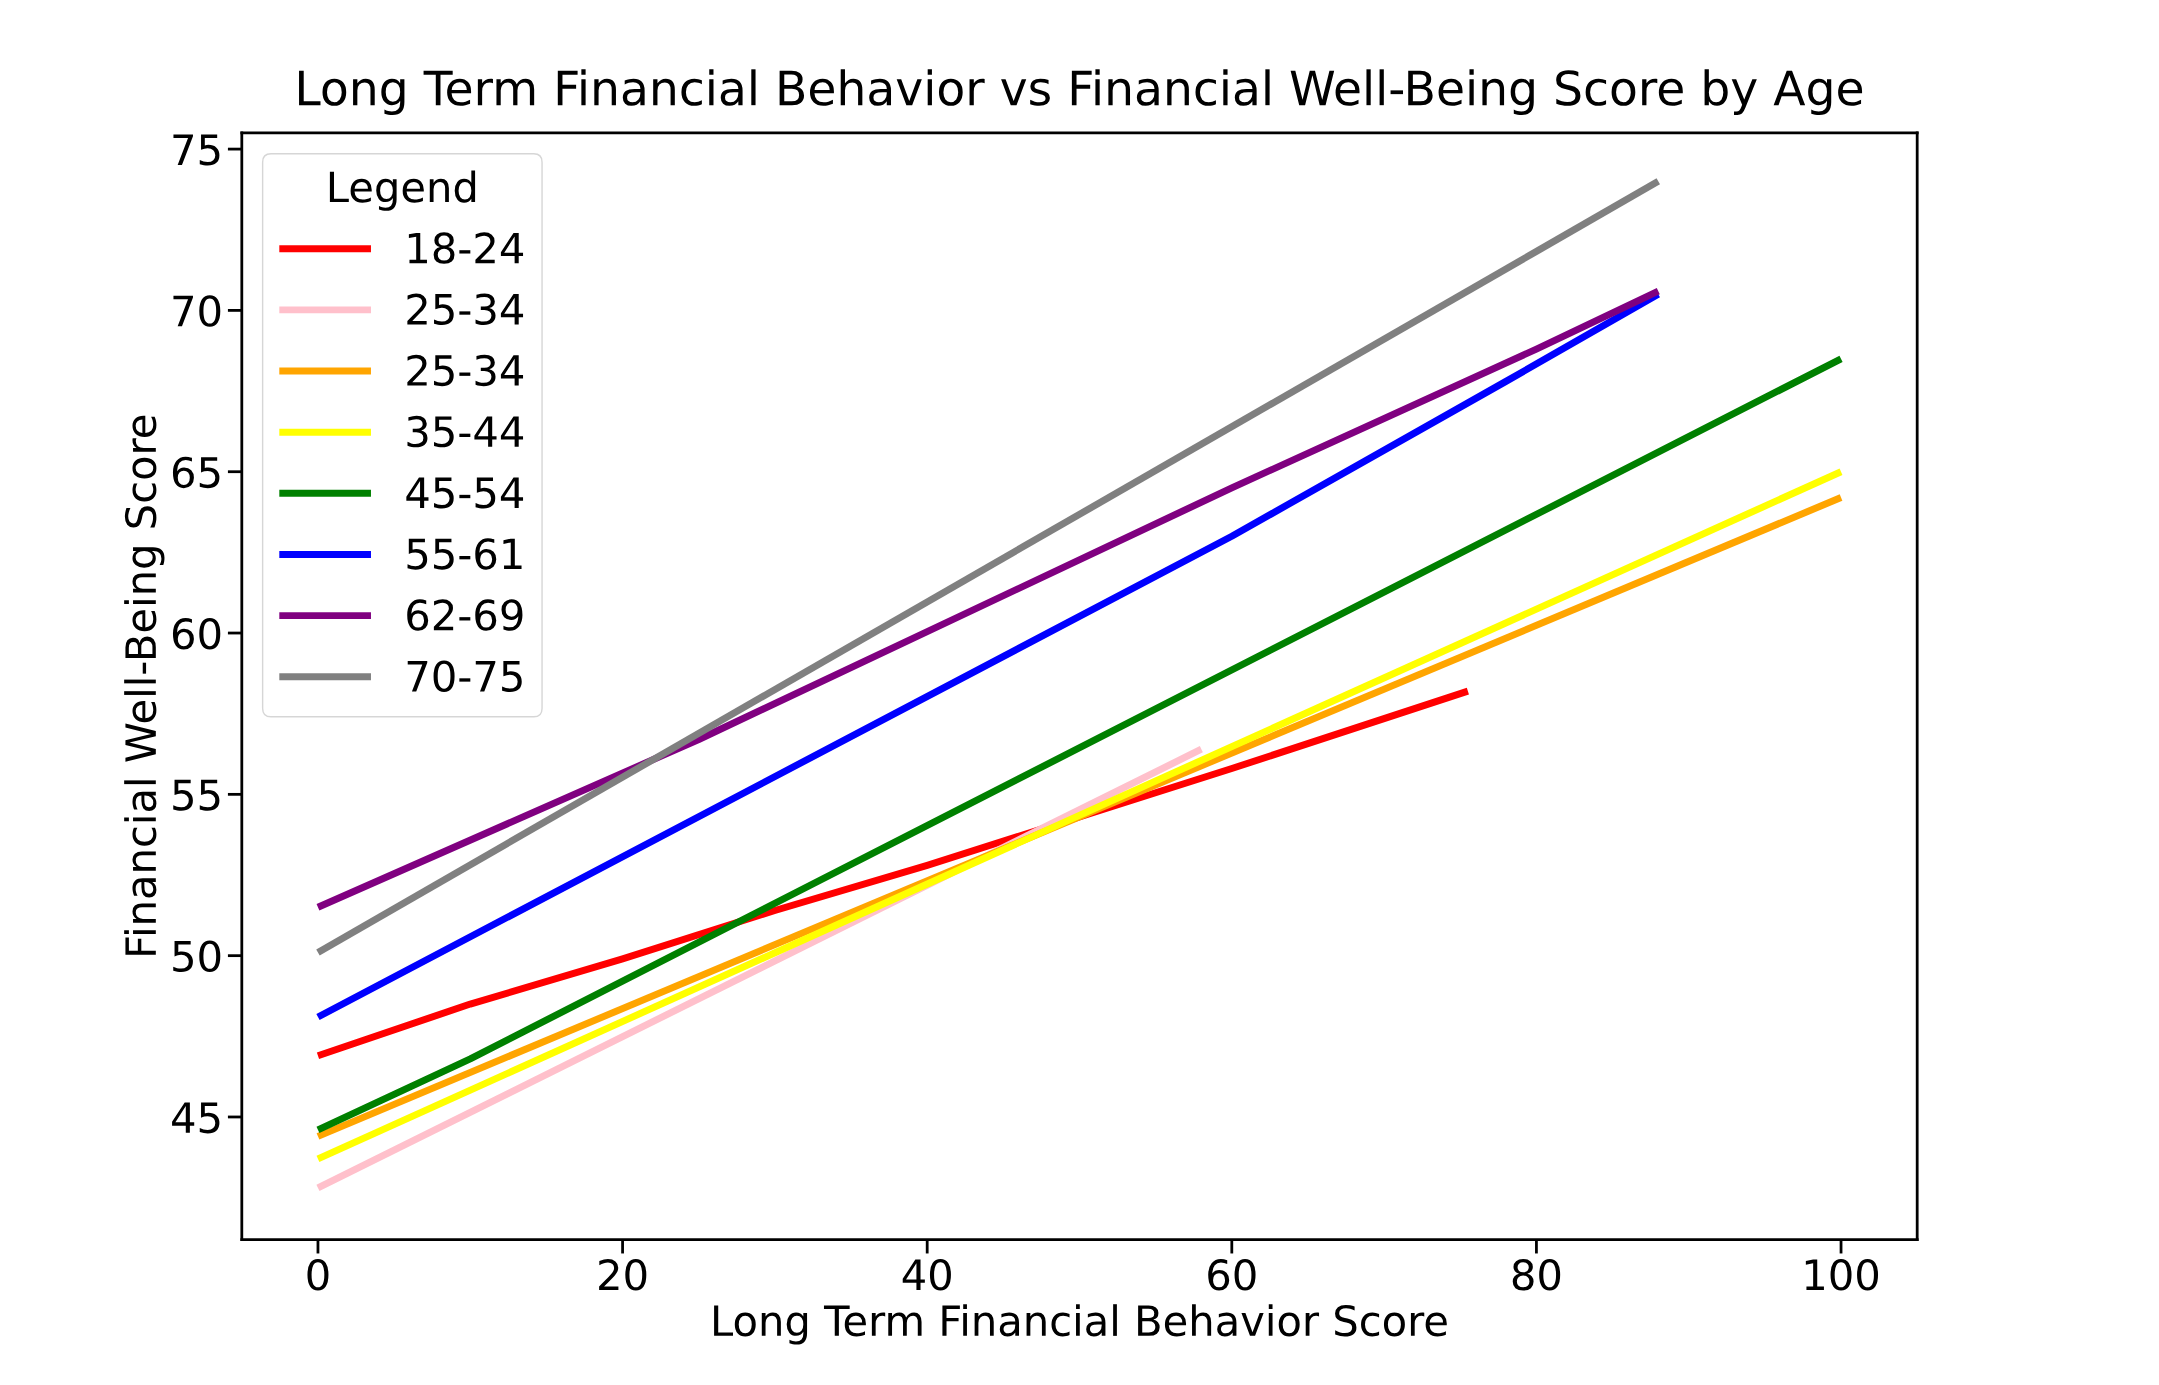 This screenshot has width=2159, height=1385. What do you see at coordinates (465, 431) in the screenshot?
I see `legend-label: 35-44` at bounding box center [465, 431].